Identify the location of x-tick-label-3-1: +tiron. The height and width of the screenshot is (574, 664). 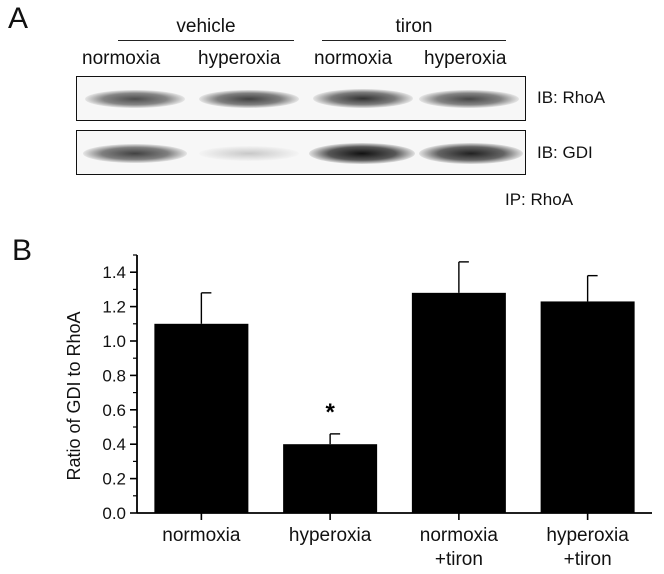
(588, 559).